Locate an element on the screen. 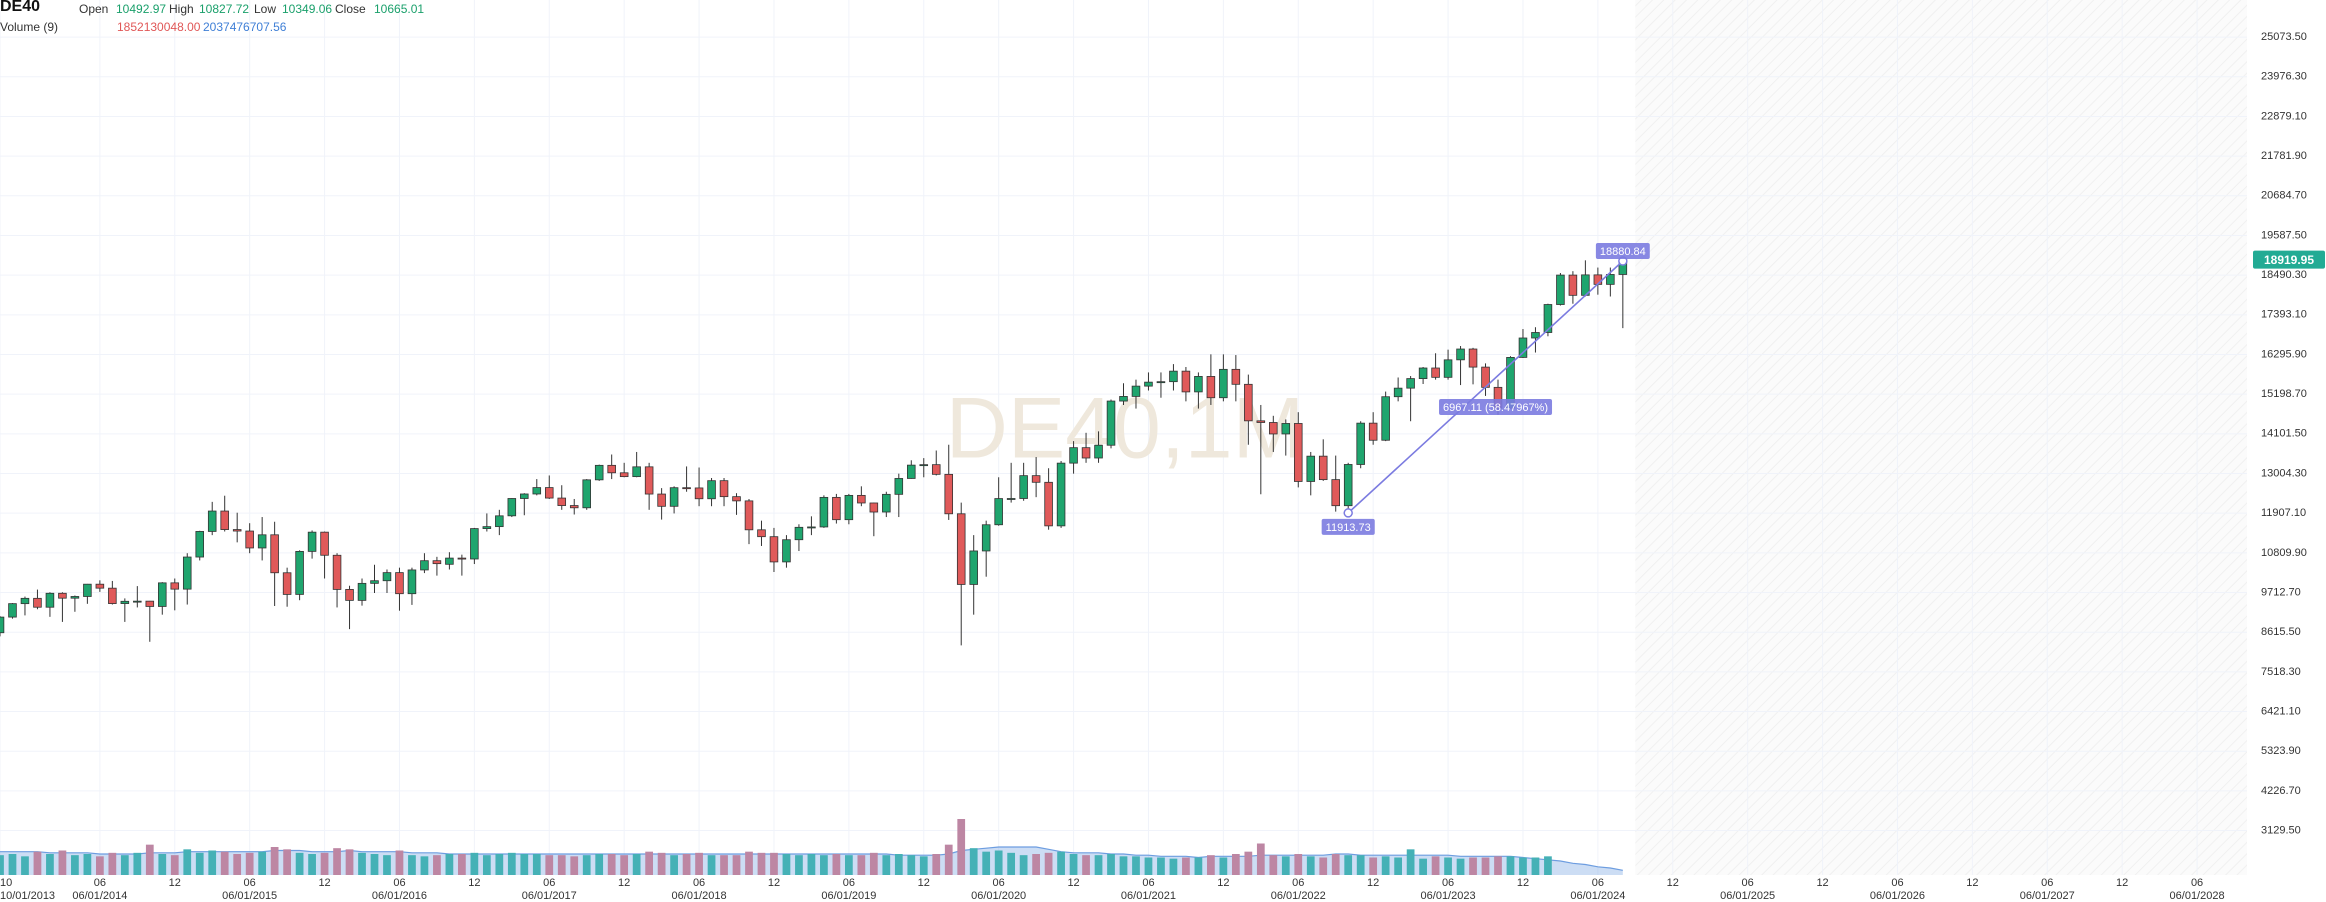 The height and width of the screenshot is (902, 2326). volume-ma-value: 2037476707.56 is located at coordinates (245, 27).